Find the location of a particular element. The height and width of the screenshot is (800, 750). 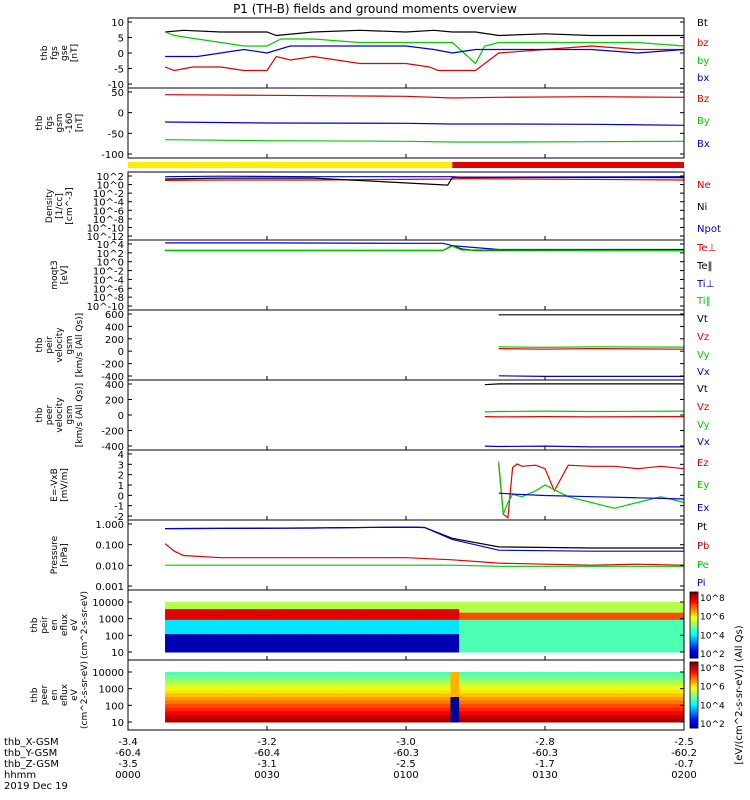

ylabel-line: eflux is located at coordinates (65, 624).